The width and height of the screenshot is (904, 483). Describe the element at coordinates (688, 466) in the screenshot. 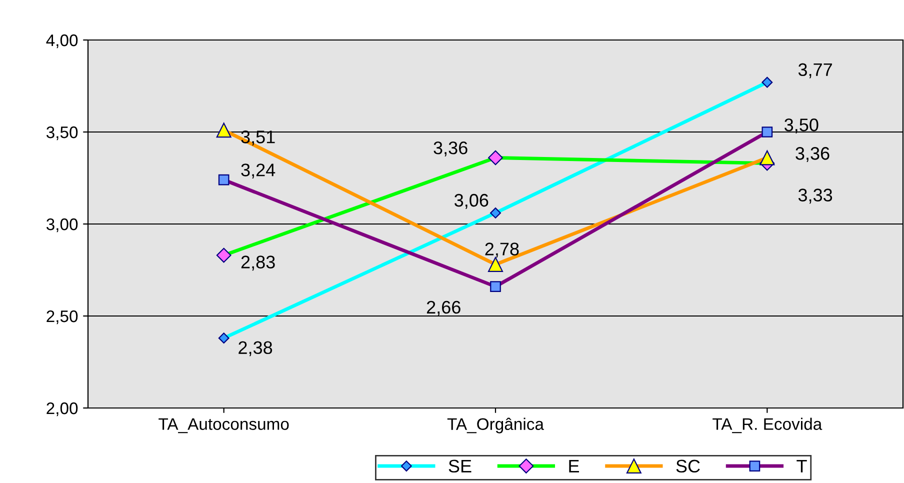

I see `legend-label: SC` at that location.